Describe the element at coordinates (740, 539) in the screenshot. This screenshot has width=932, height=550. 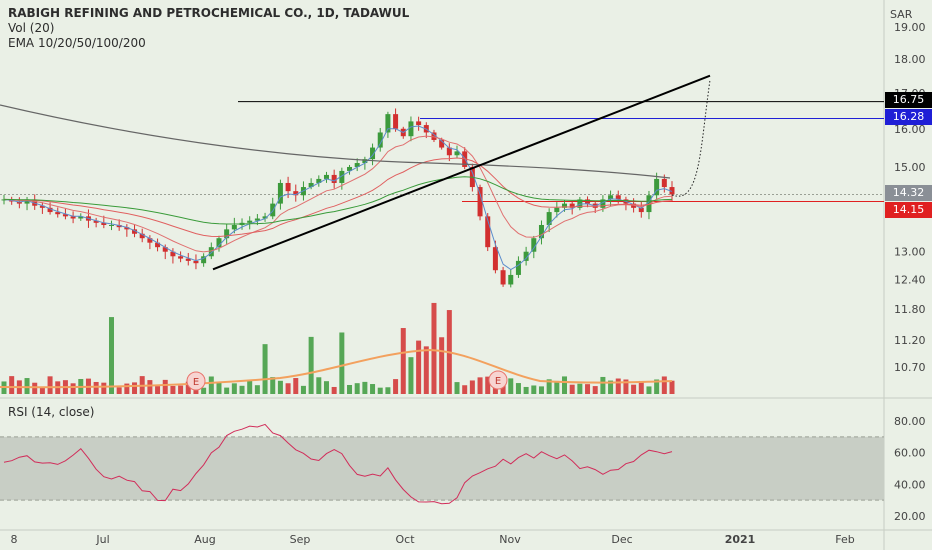
I see `time-axis-tick: 2021` at that location.